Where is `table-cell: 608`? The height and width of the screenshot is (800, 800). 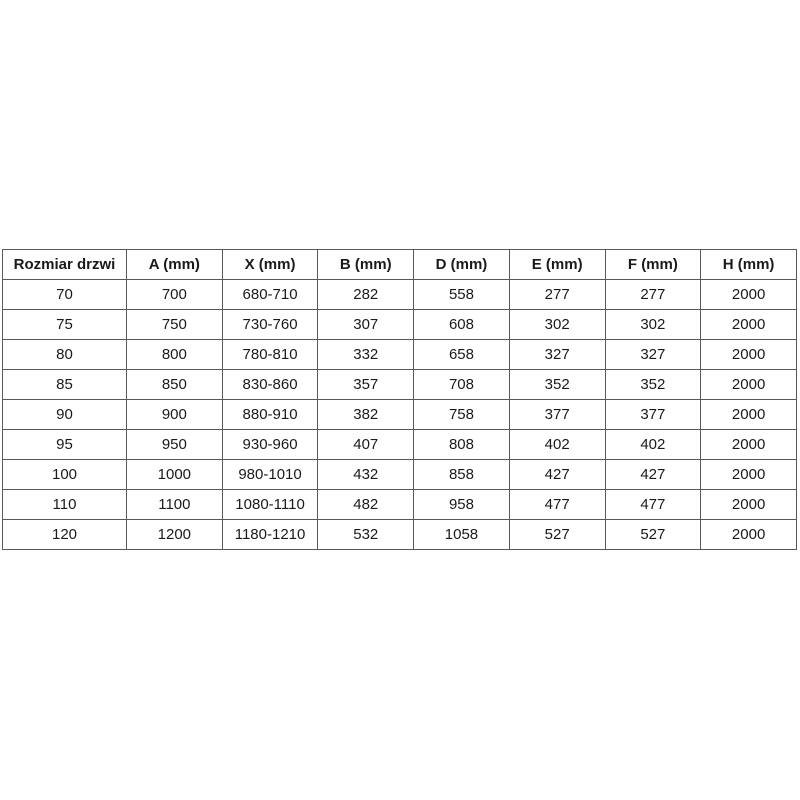 table-cell: 608 is located at coordinates (461, 324).